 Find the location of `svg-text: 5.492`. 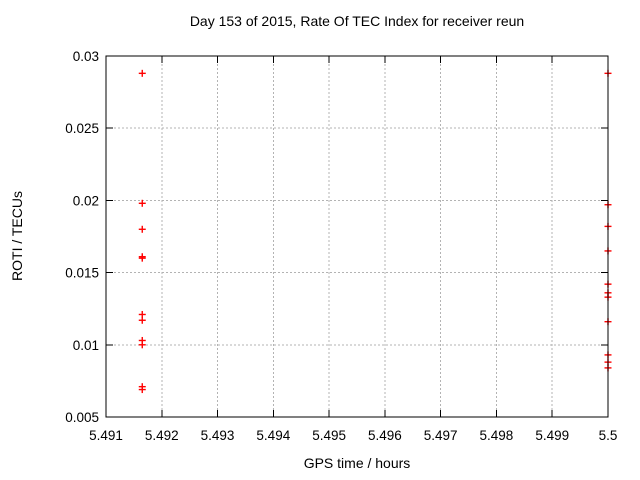

svg-text: 5.492 is located at coordinates (162, 435).